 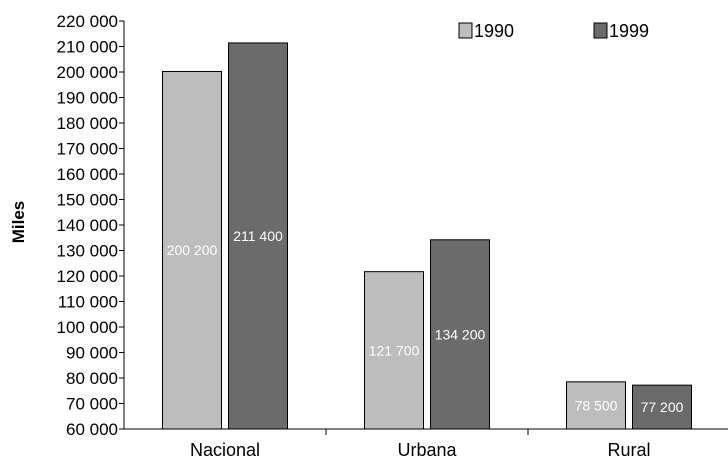 I want to click on legend-label: 1990, so click(x=494, y=31).